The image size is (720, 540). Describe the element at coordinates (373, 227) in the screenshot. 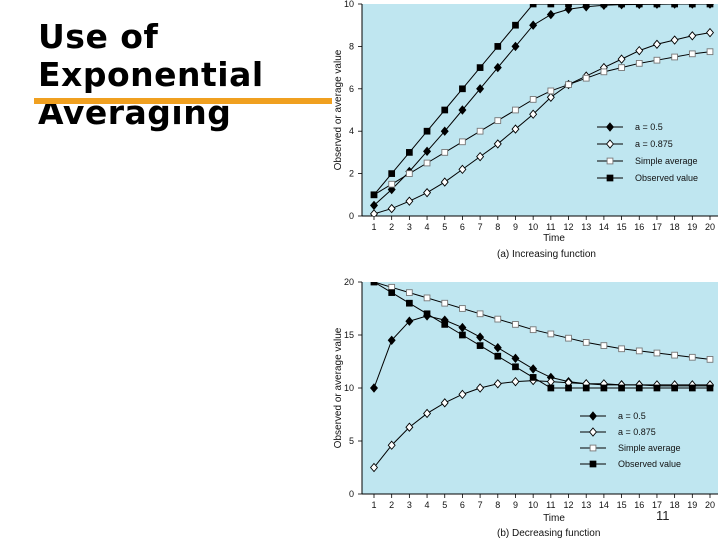

I see `x-tick-label: 1` at that location.